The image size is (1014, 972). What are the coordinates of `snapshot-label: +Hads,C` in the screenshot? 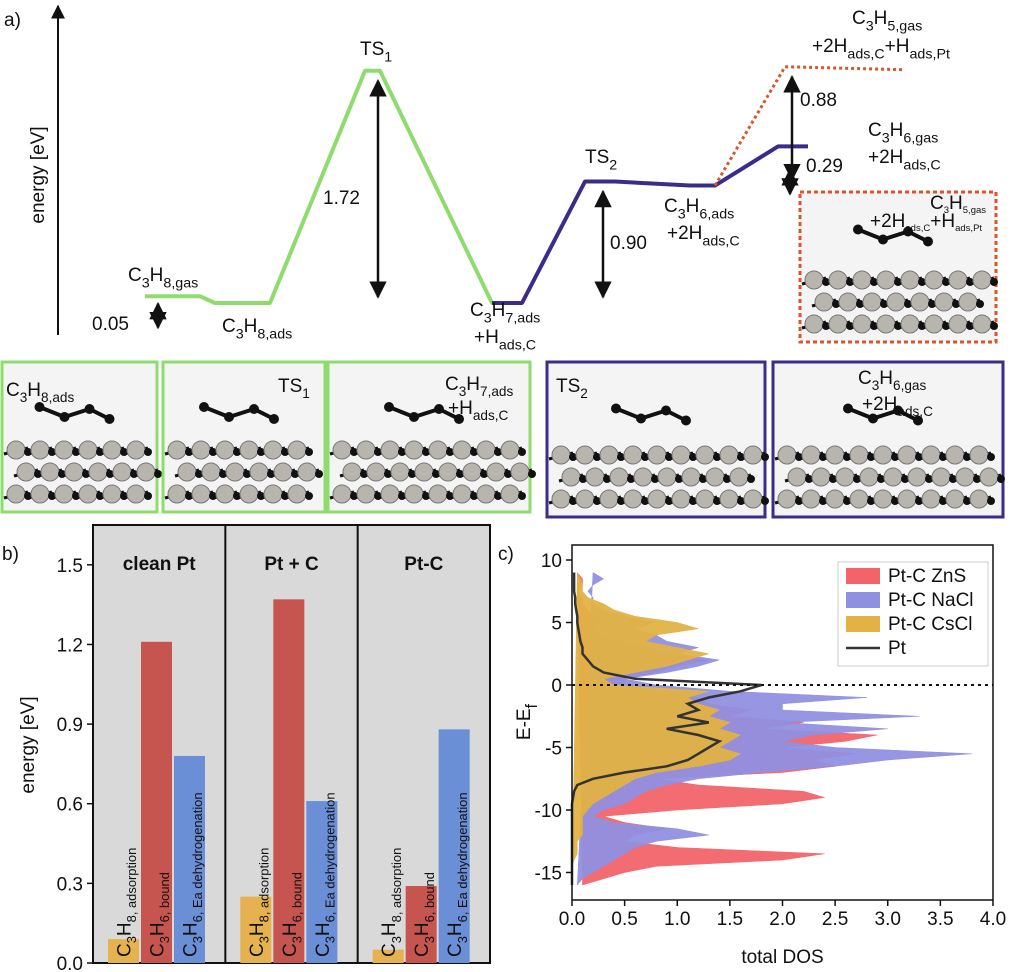 It's located at (478, 410).